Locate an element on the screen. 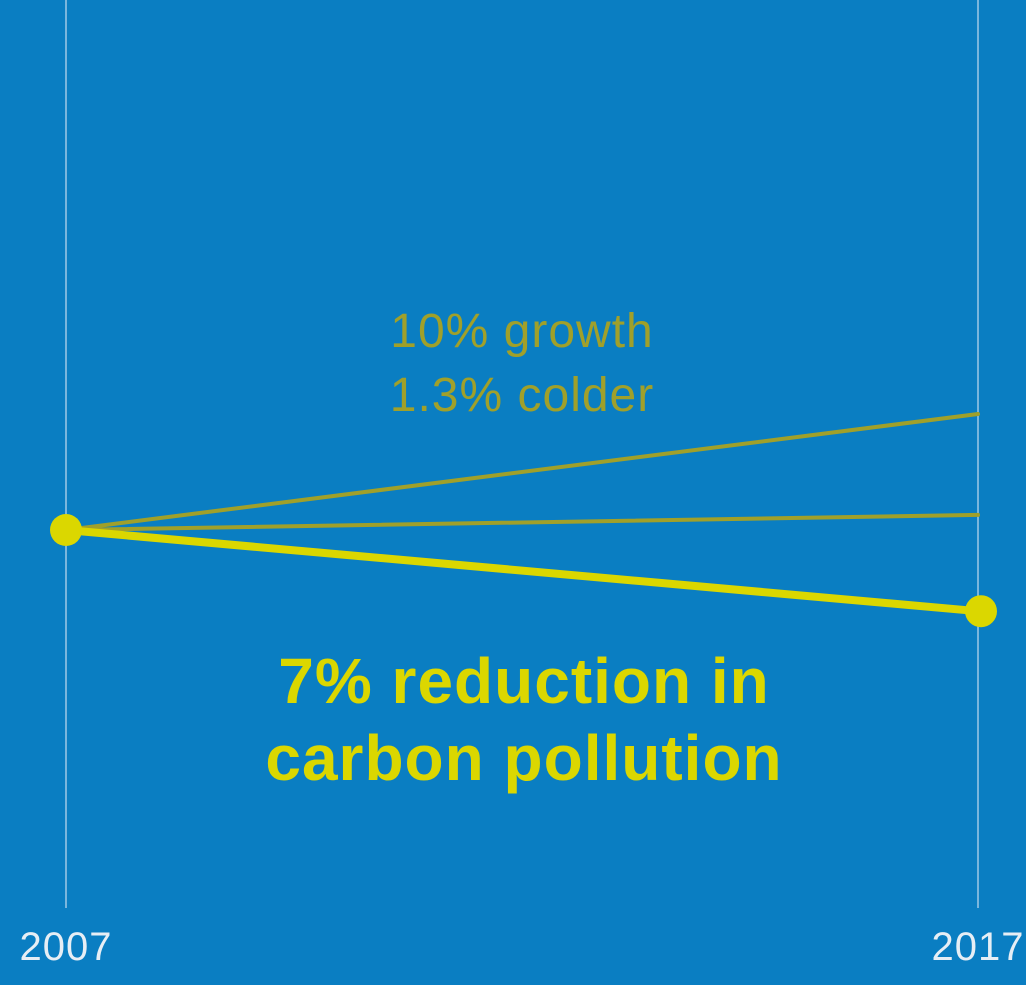 Image resolution: width=1026 pixels, height=985 pixels. x-tick-label-start: 2007 is located at coordinates (66, 947).